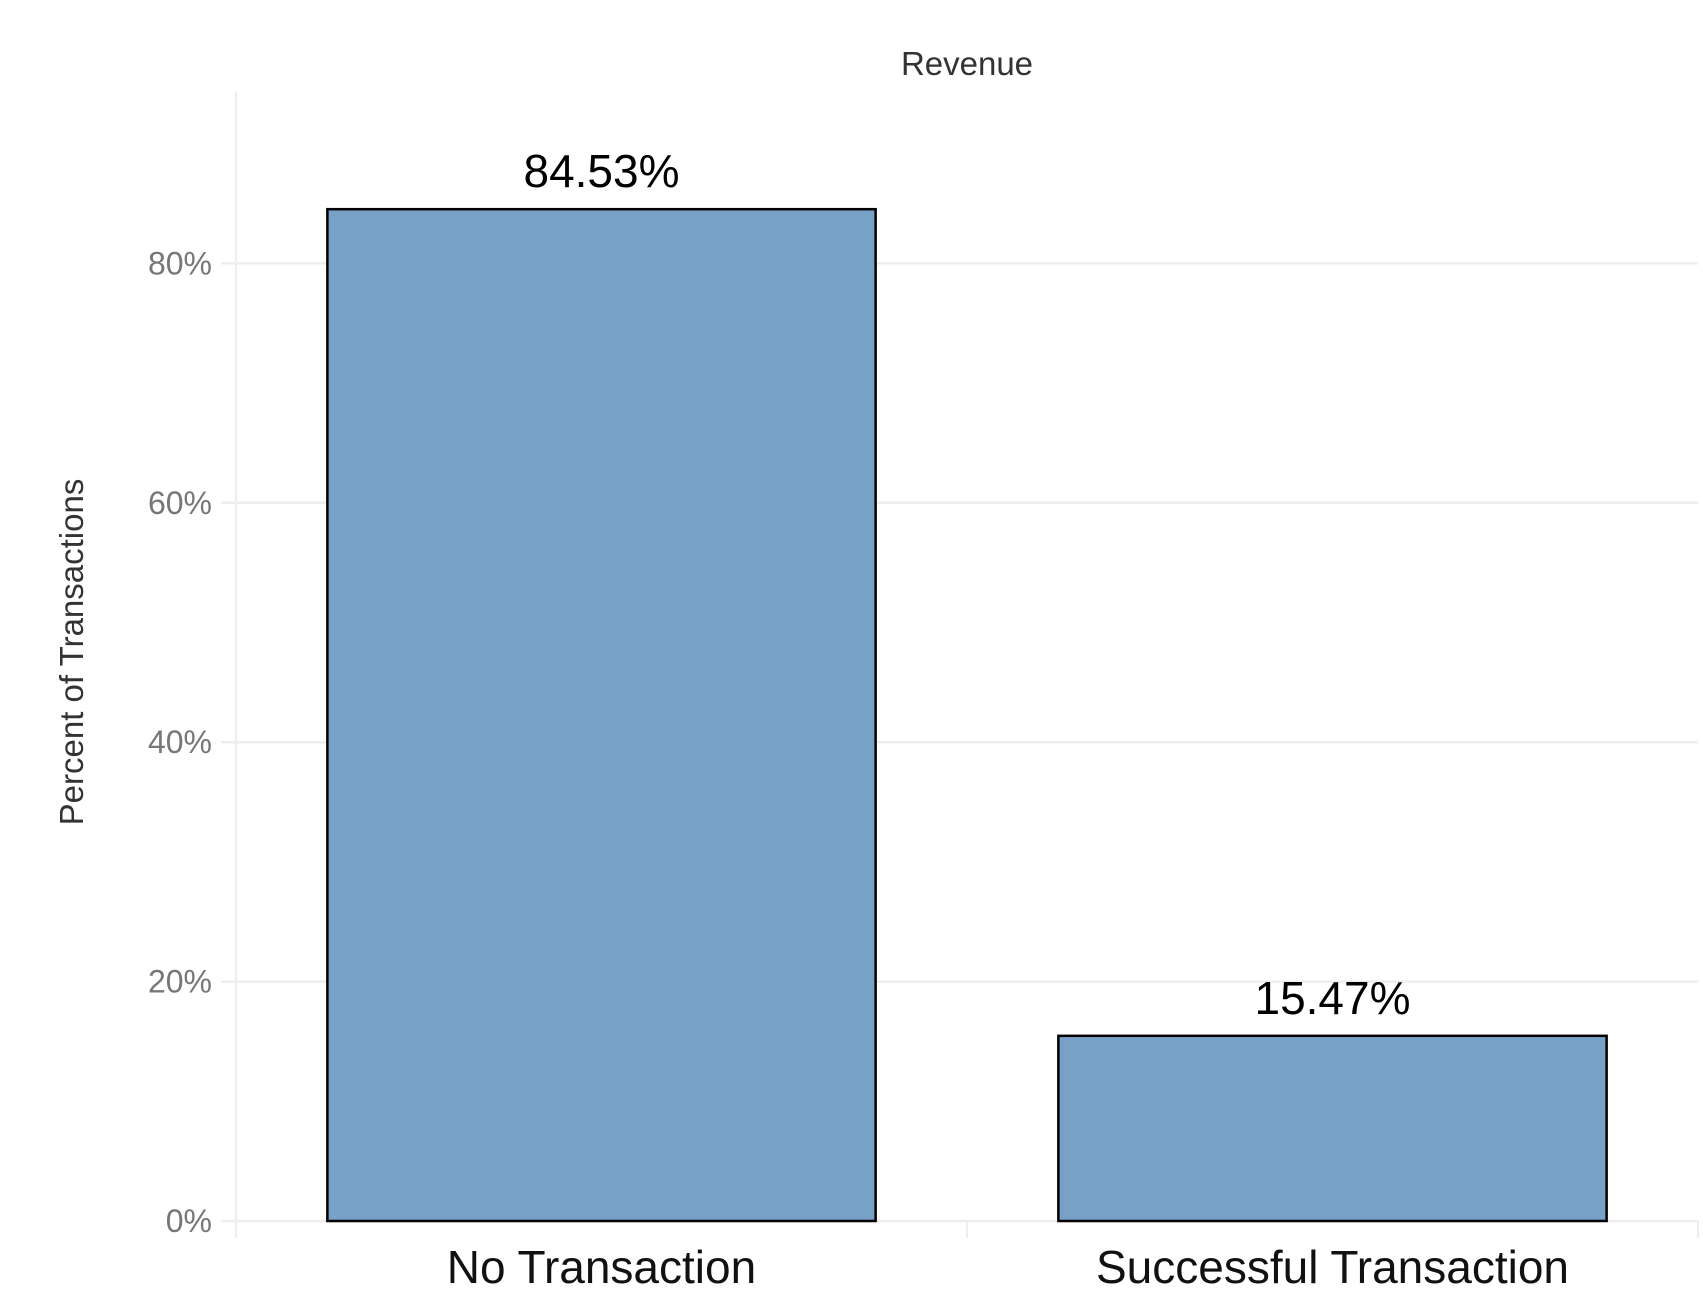 The image size is (1703, 1302). What do you see at coordinates (180, 503) in the screenshot?
I see `y-tick-label-60: 60%` at bounding box center [180, 503].